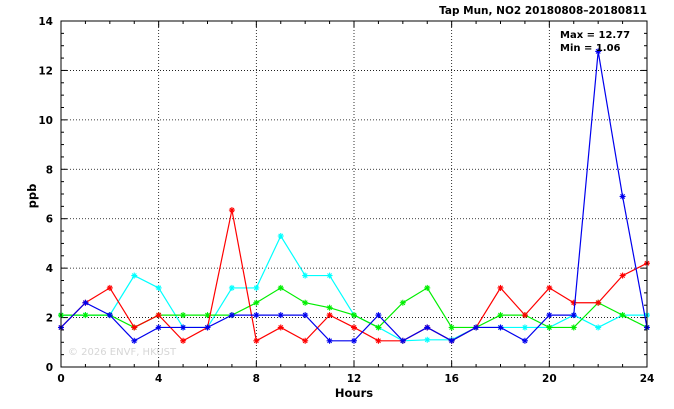  I want to click on x-tick-label: 16, so click(451, 379).